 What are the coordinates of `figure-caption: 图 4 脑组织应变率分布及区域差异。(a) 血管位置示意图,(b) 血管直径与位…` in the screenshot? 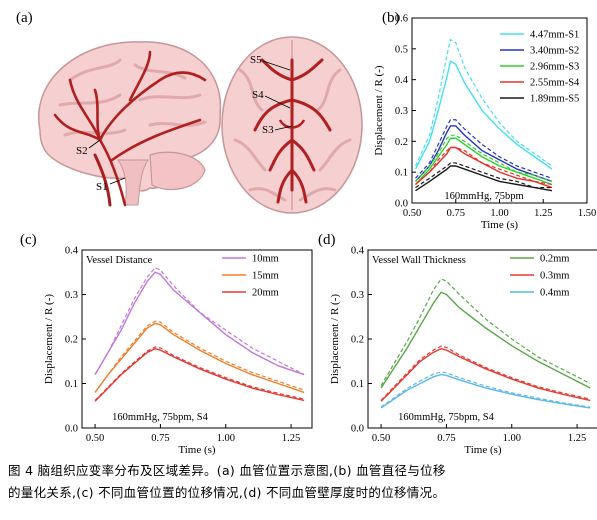 It's located at (300, 482).